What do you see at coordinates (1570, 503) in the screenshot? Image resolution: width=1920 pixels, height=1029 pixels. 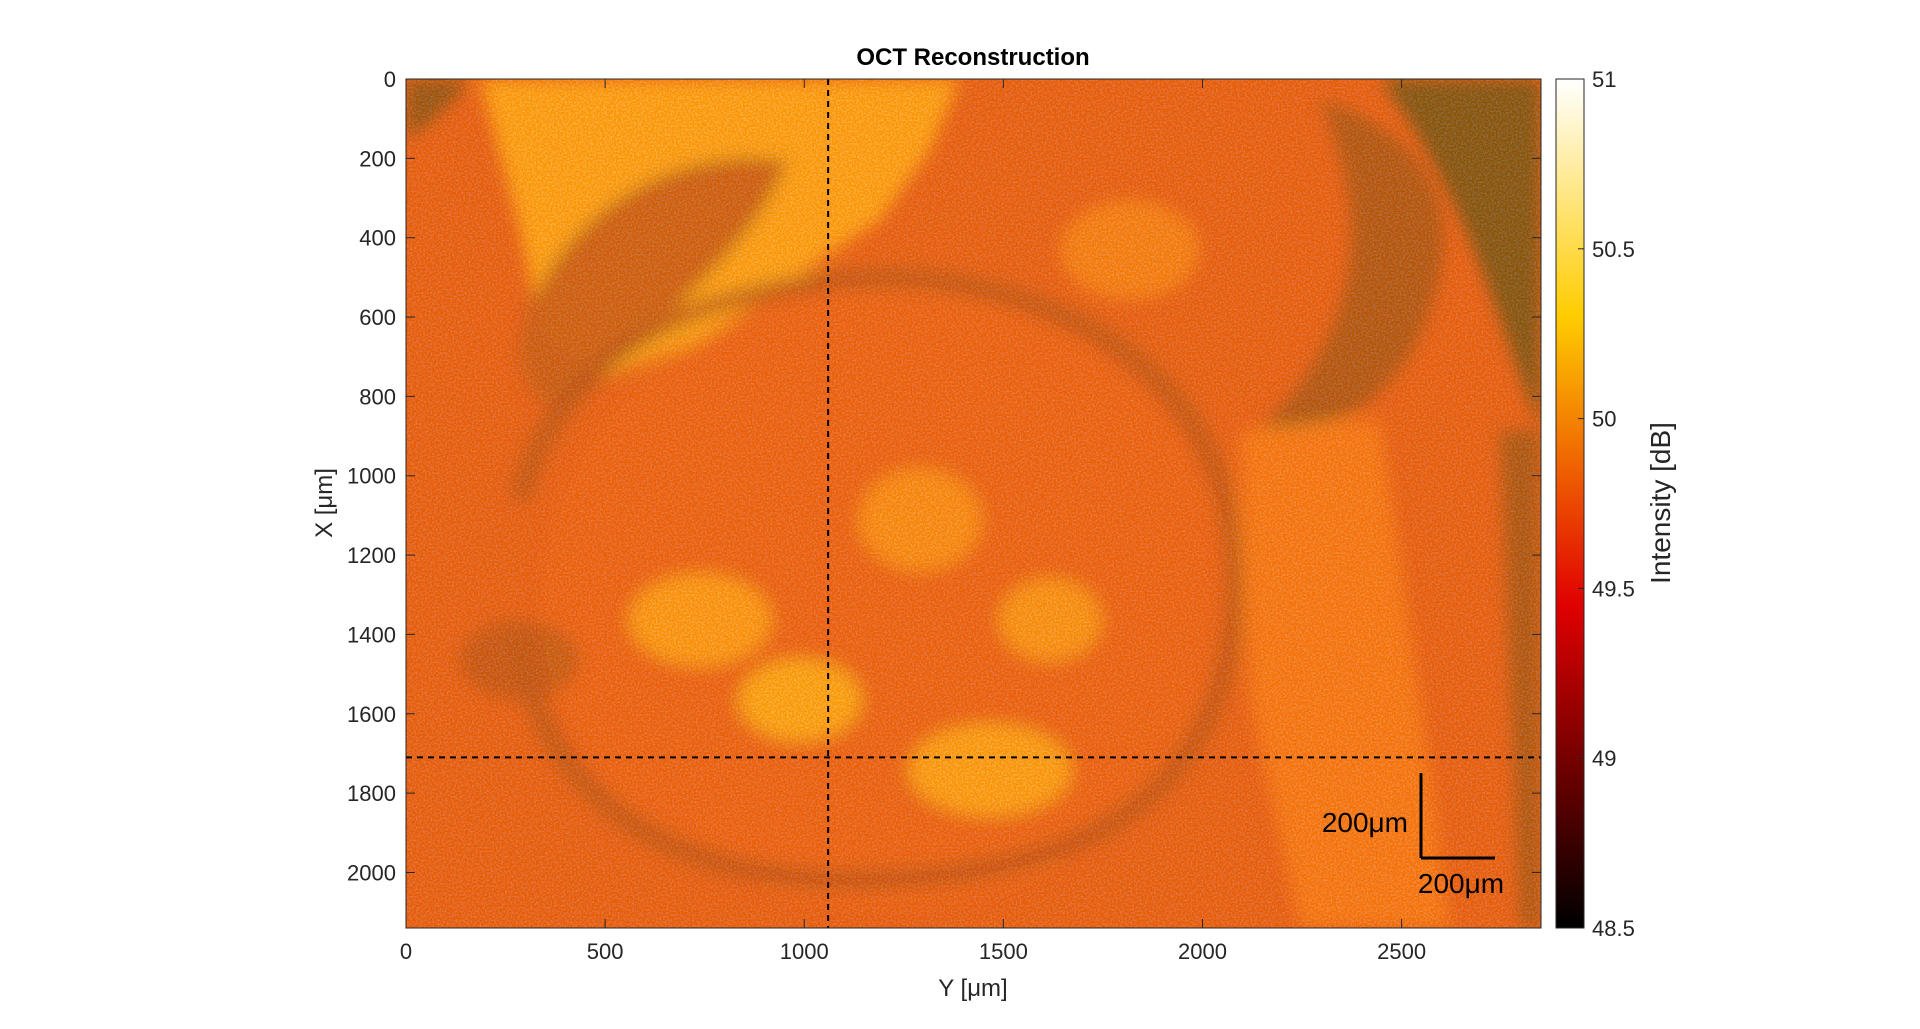 I see `colorbar-gradient` at bounding box center [1570, 503].